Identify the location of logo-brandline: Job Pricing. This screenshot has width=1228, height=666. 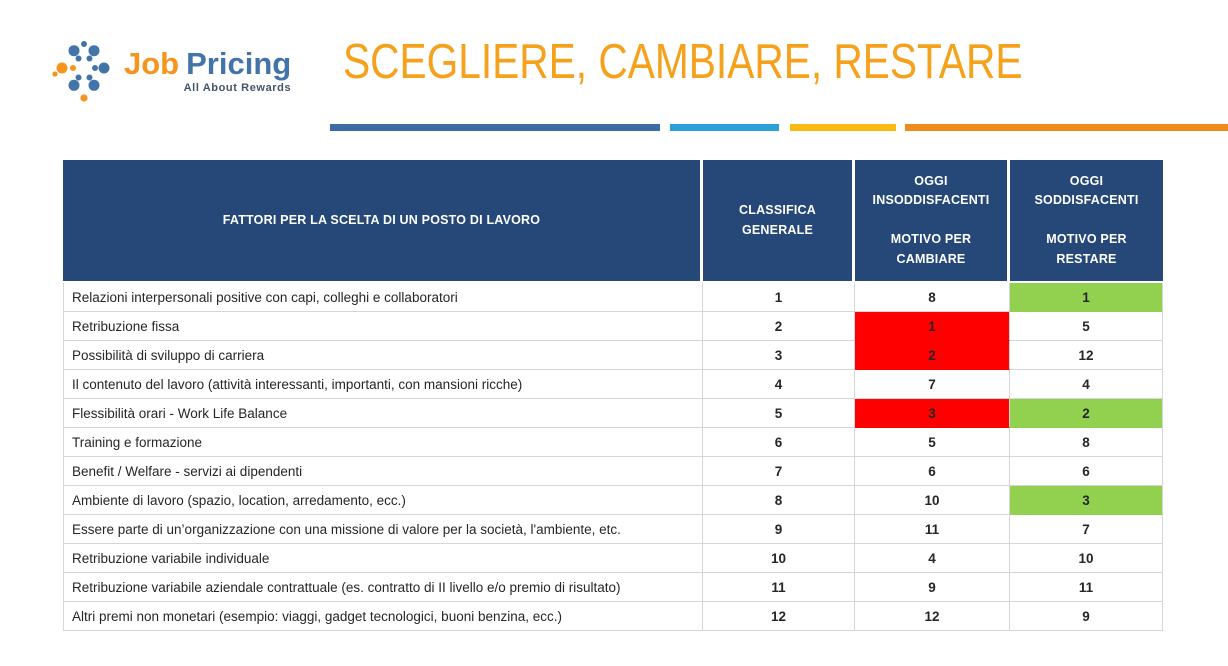
(207, 63).